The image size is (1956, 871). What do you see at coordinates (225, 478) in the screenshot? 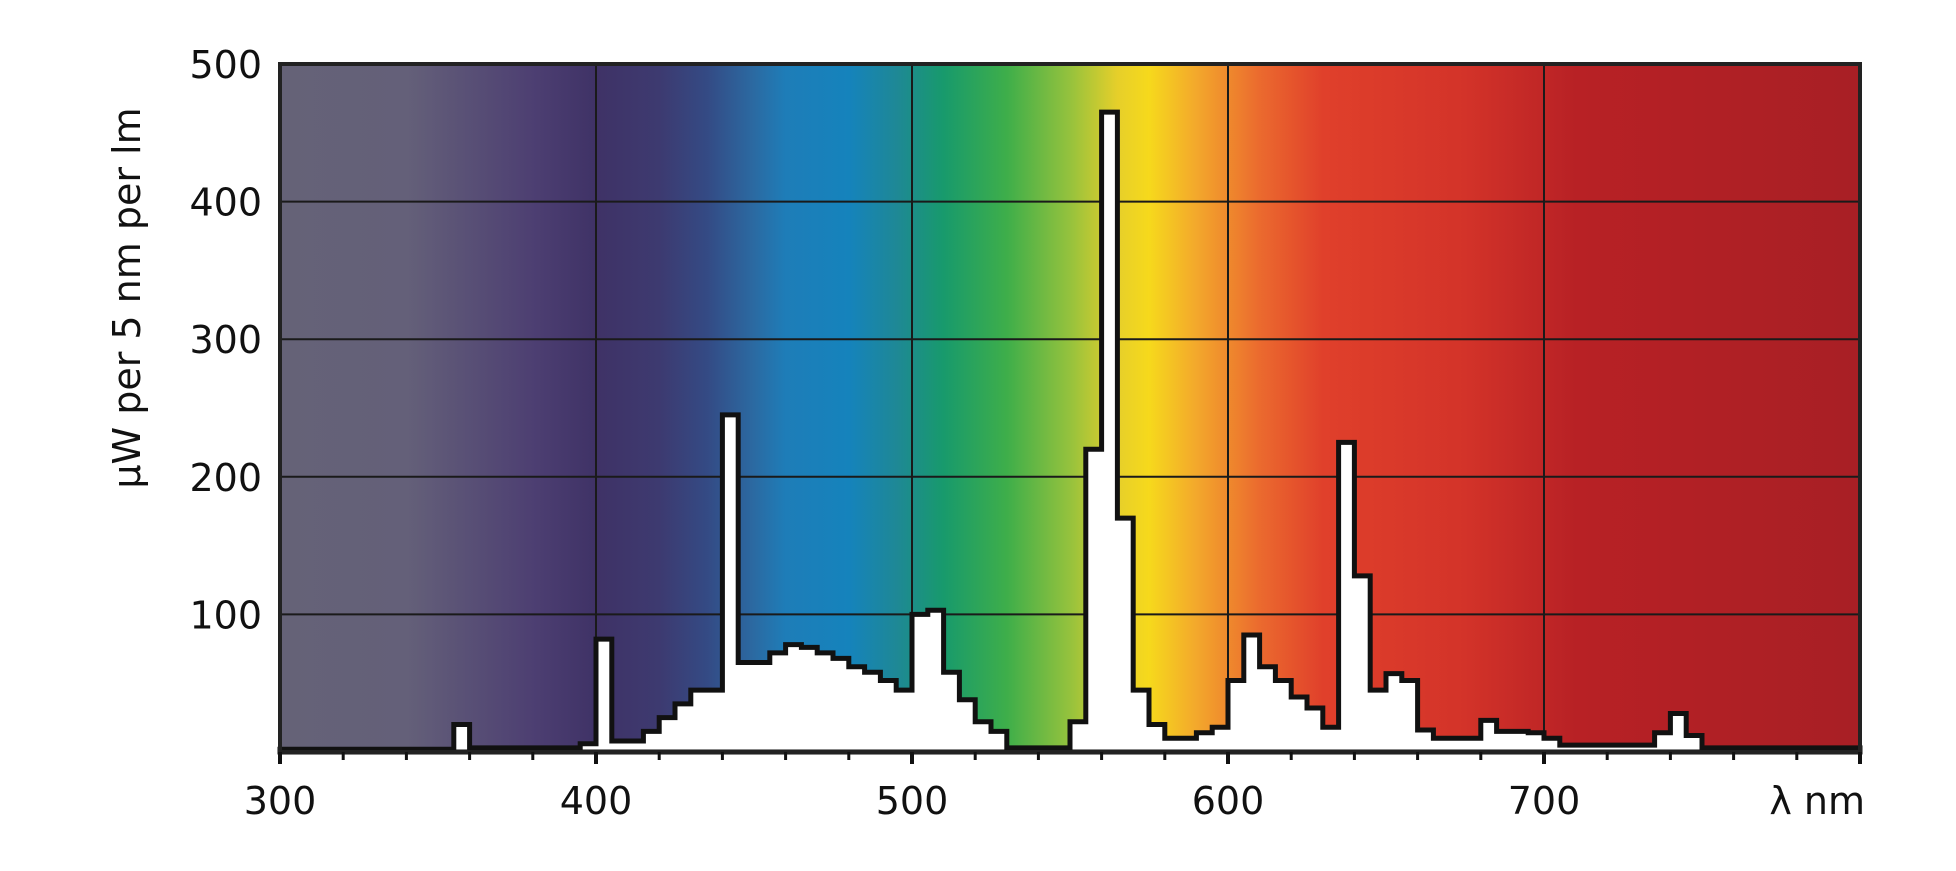
I see `y-tick-label-200: 200` at bounding box center [225, 478].